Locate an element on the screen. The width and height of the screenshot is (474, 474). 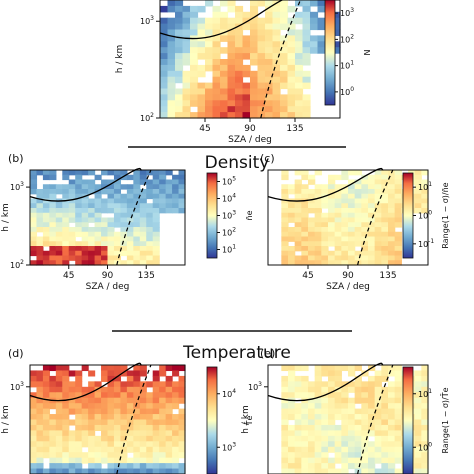
x-tick-label: 45 is located at coordinates (68, 276).